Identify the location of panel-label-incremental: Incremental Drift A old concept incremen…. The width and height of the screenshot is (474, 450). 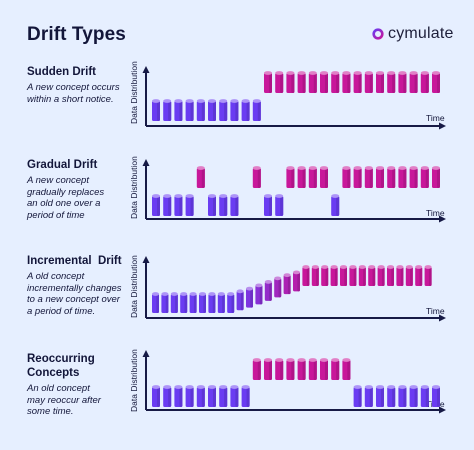
(86, 285).